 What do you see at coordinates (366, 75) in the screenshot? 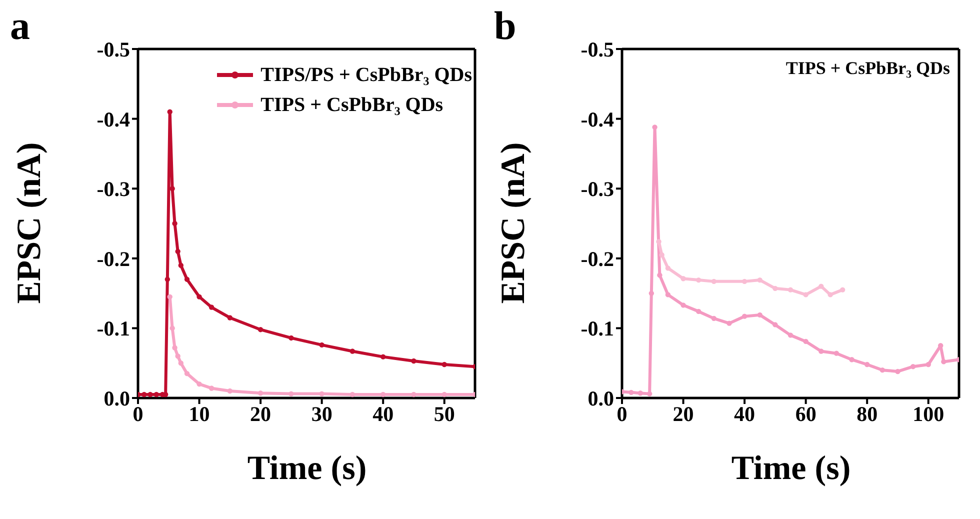
I see `legend-label: TIPS/PS + CsPbBr₃ QDs` at bounding box center [366, 75].